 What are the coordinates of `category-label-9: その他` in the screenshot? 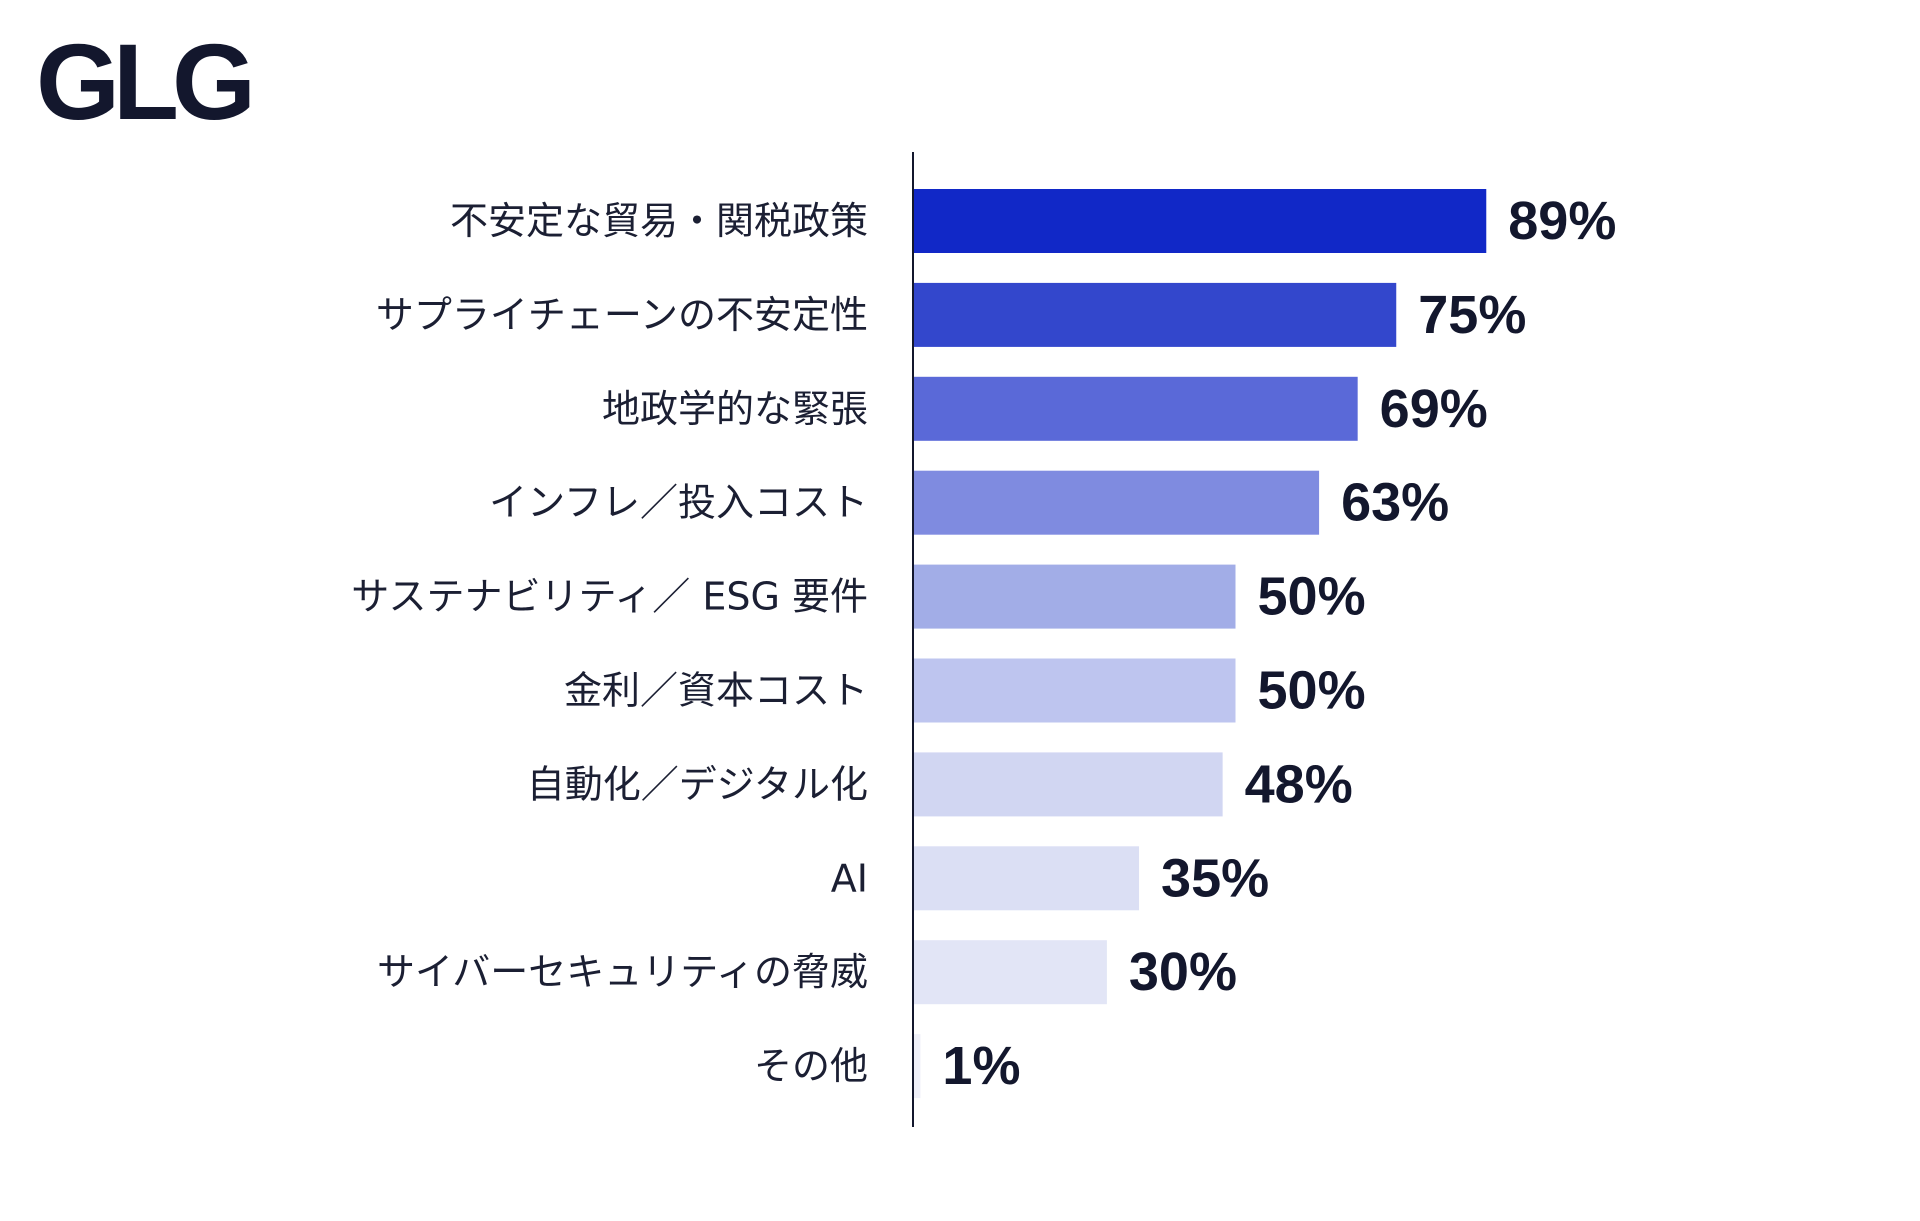 It's located at (811, 1066).